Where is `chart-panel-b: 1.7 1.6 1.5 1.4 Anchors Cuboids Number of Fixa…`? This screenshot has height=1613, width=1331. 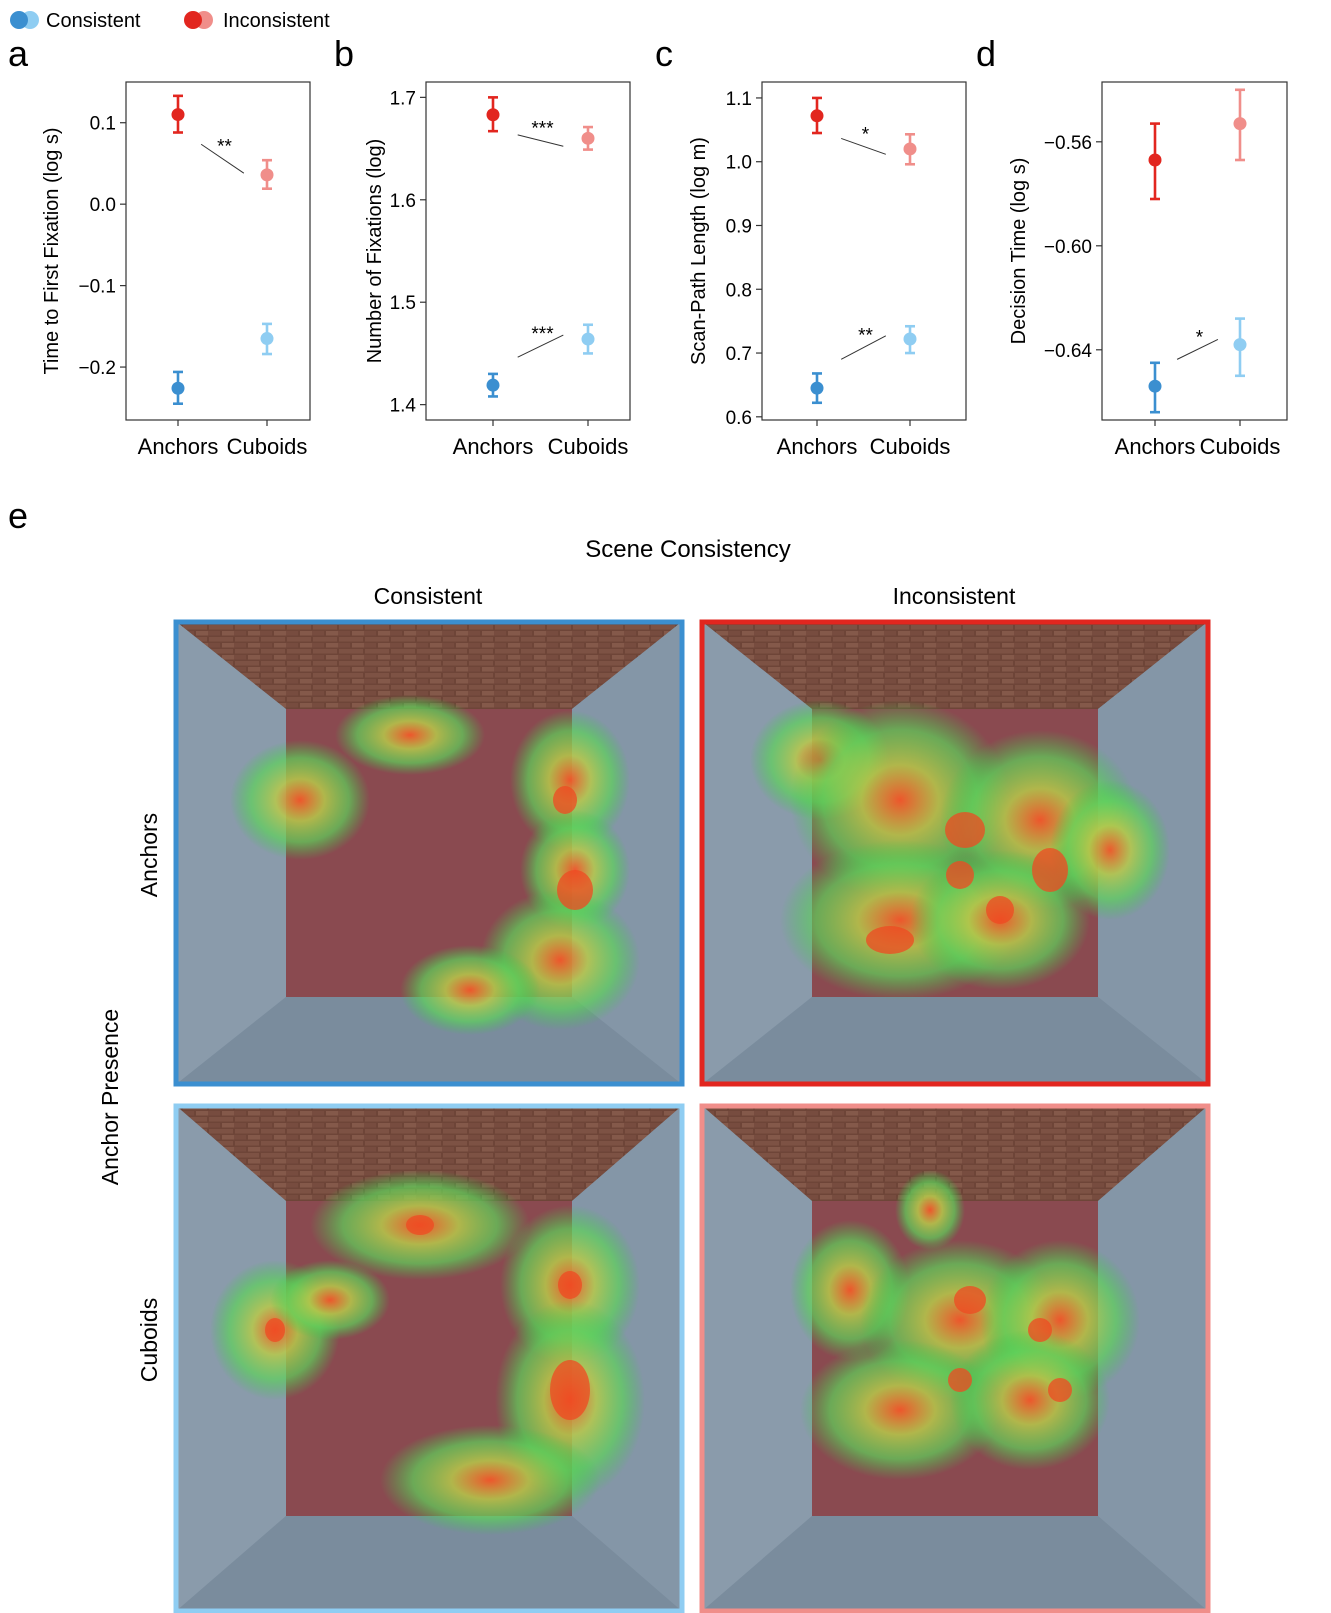
chart-panel-b: 1.7 1.6 1.5 1.4 Anchors Cuboids Number of Fixa… is located at coordinates (497, 270).